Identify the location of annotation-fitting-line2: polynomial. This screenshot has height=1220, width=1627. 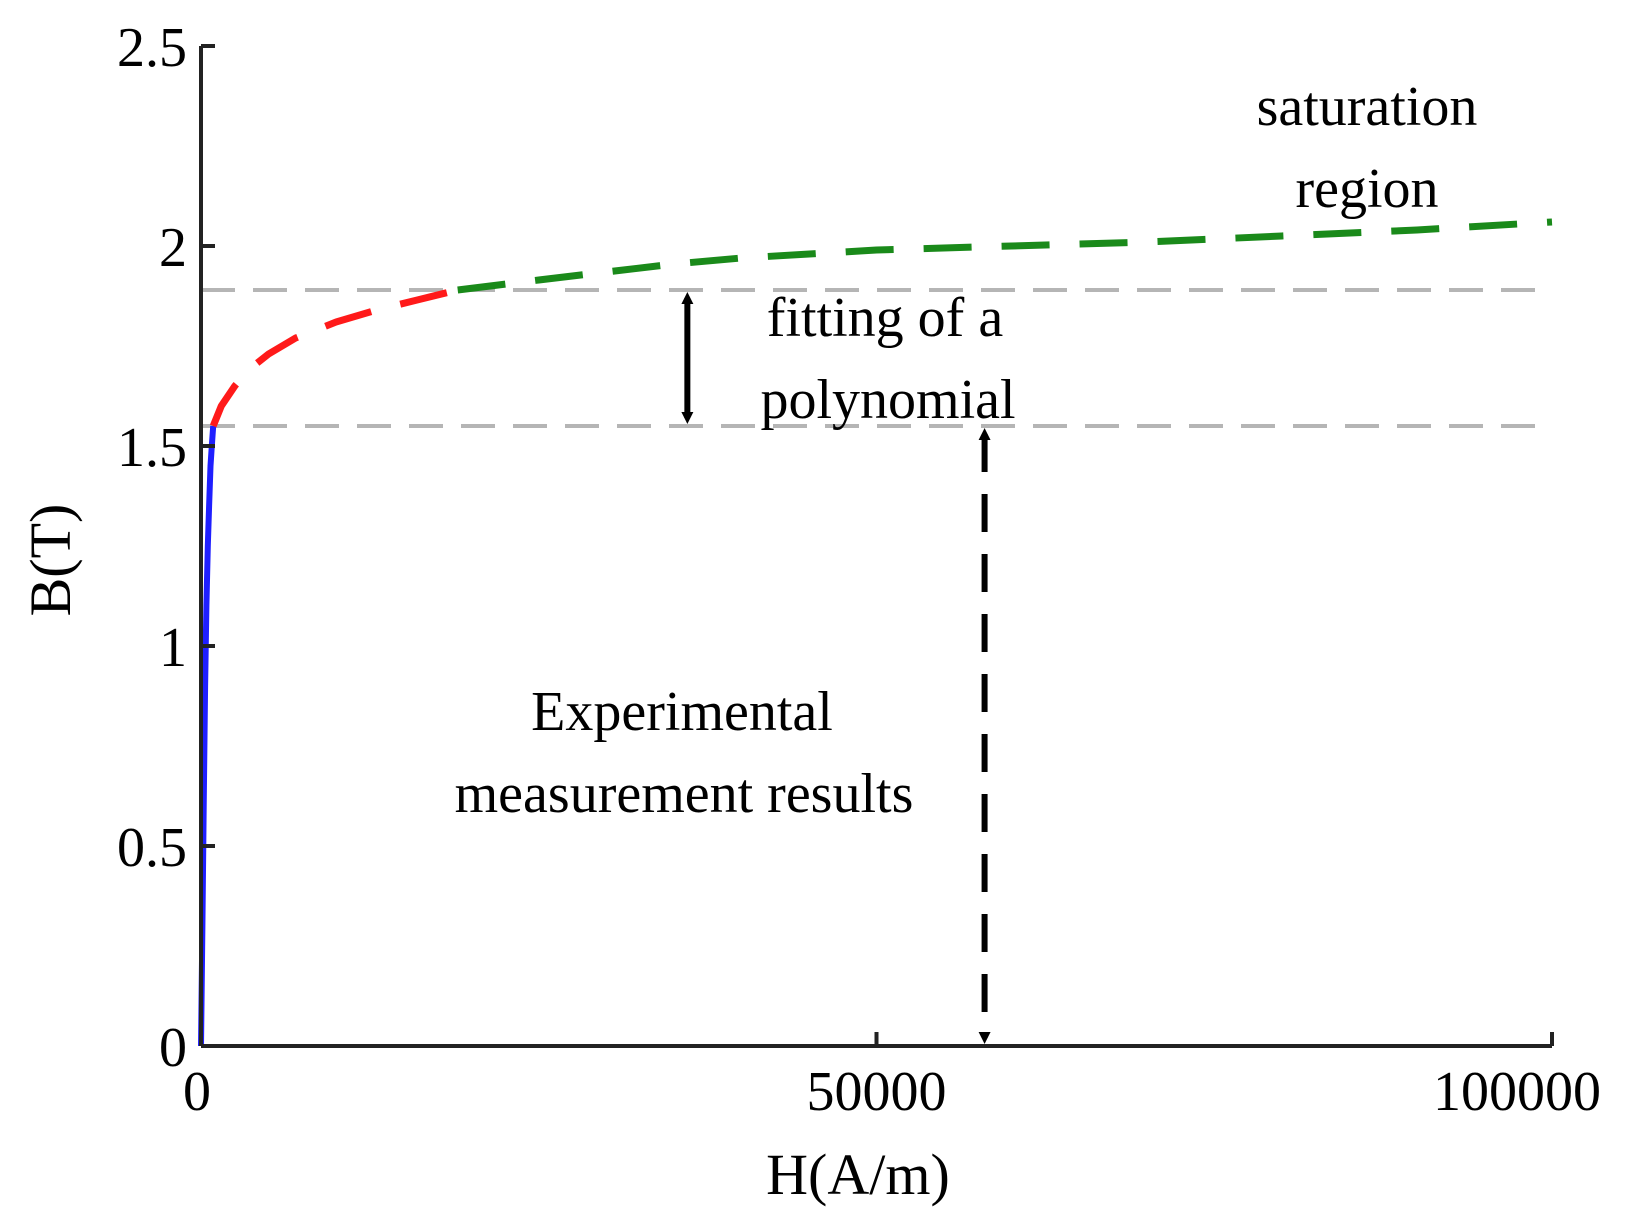
(887, 400).